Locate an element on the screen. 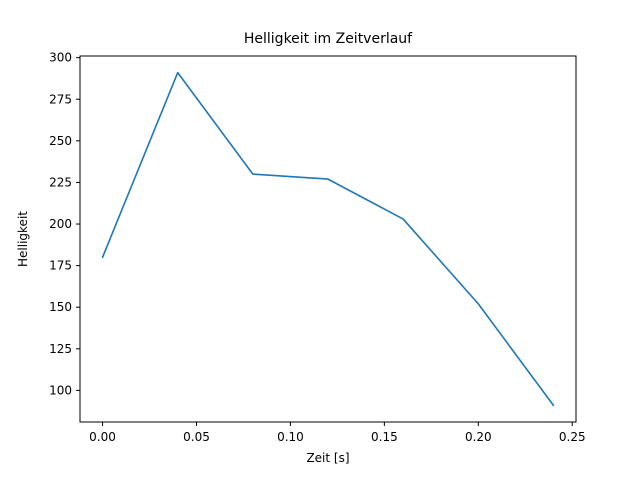 The height and width of the screenshot is (480, 640). y-tick-label: 150 is located at coordinates (60, 307).